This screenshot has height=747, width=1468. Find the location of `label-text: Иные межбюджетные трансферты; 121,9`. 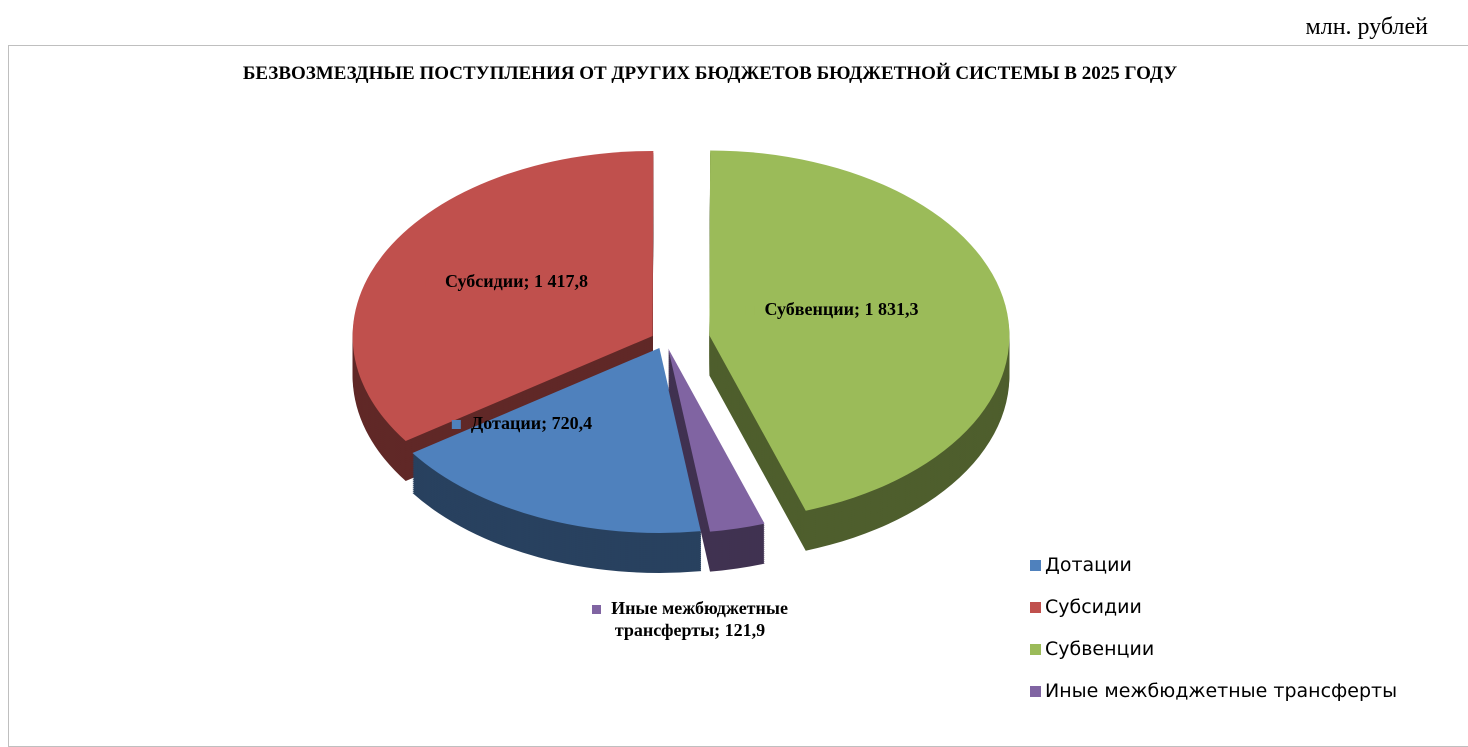

label-text: Иные межбюджетные трансферты; 121,9 is located at coordinates (699, 619).